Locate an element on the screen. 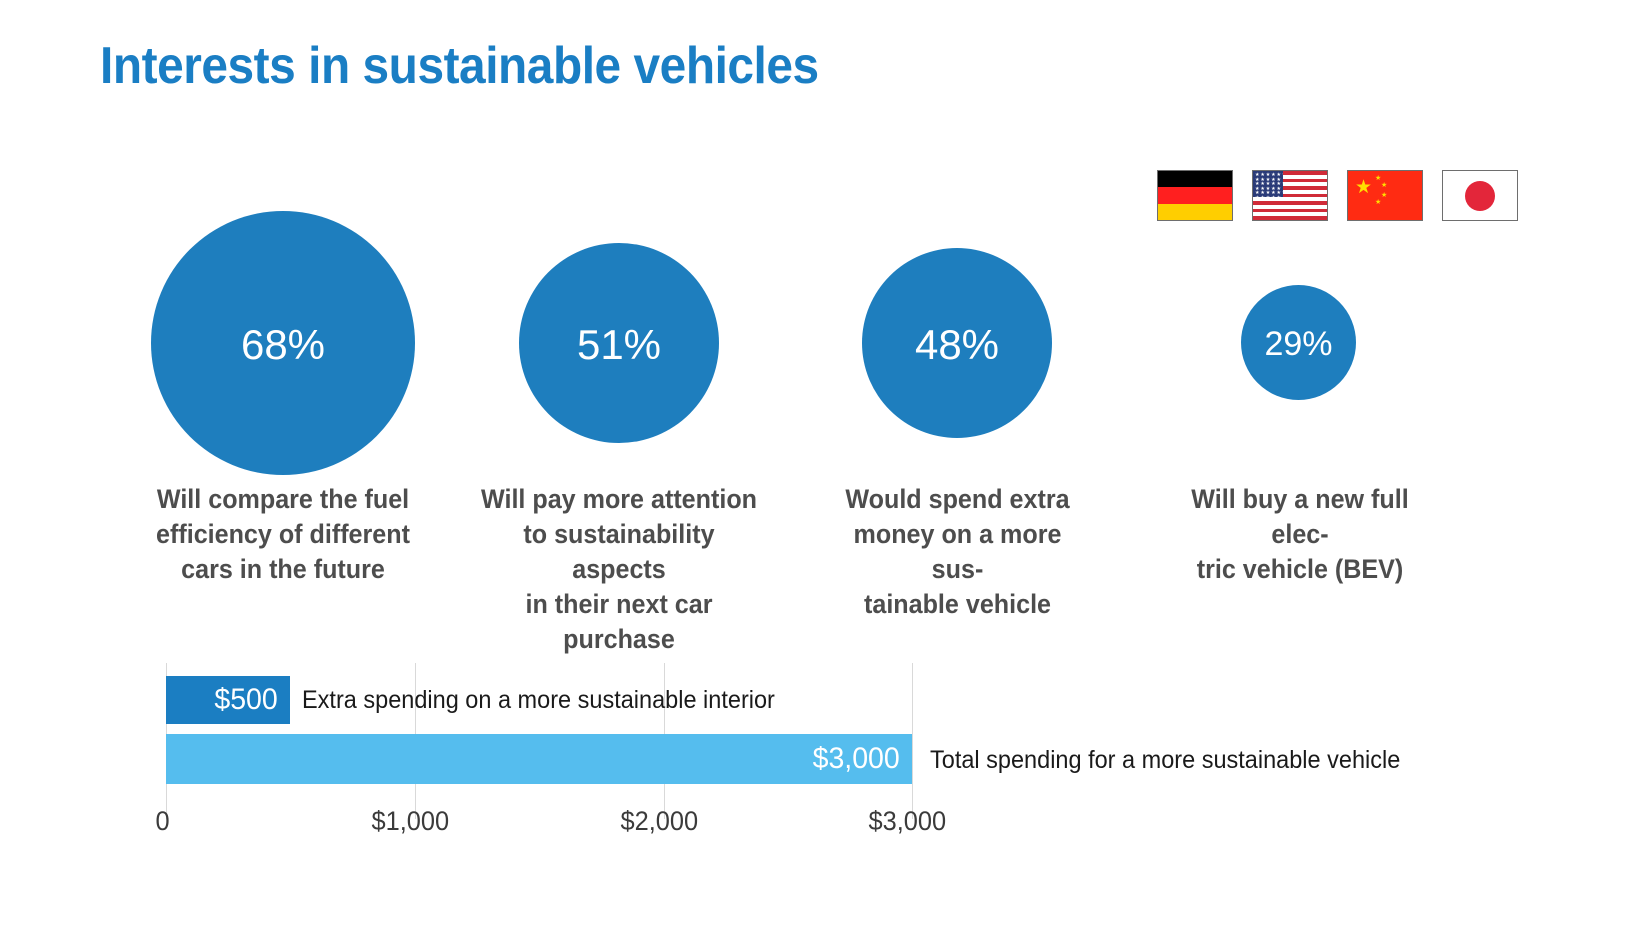 The width and height of the screenshot is (1625, 939). bubble-circle-68: 68% is located at coordinates (283, 343).